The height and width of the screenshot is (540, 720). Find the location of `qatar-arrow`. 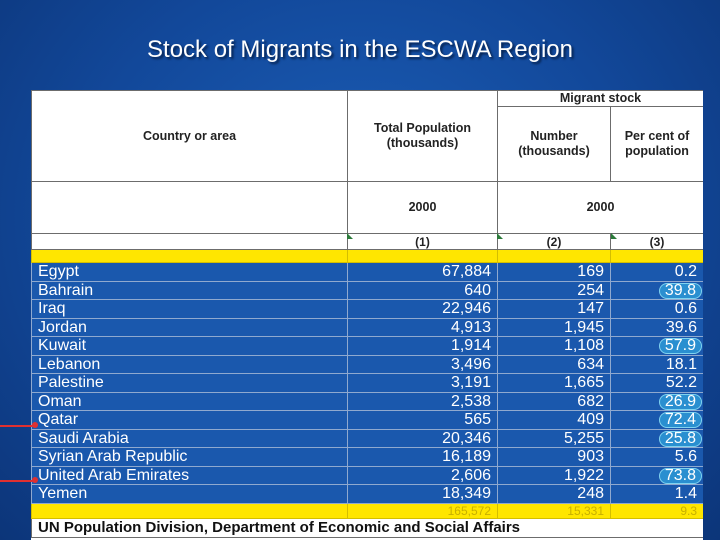

qatar-arrow is located at coordinates (19, 425).